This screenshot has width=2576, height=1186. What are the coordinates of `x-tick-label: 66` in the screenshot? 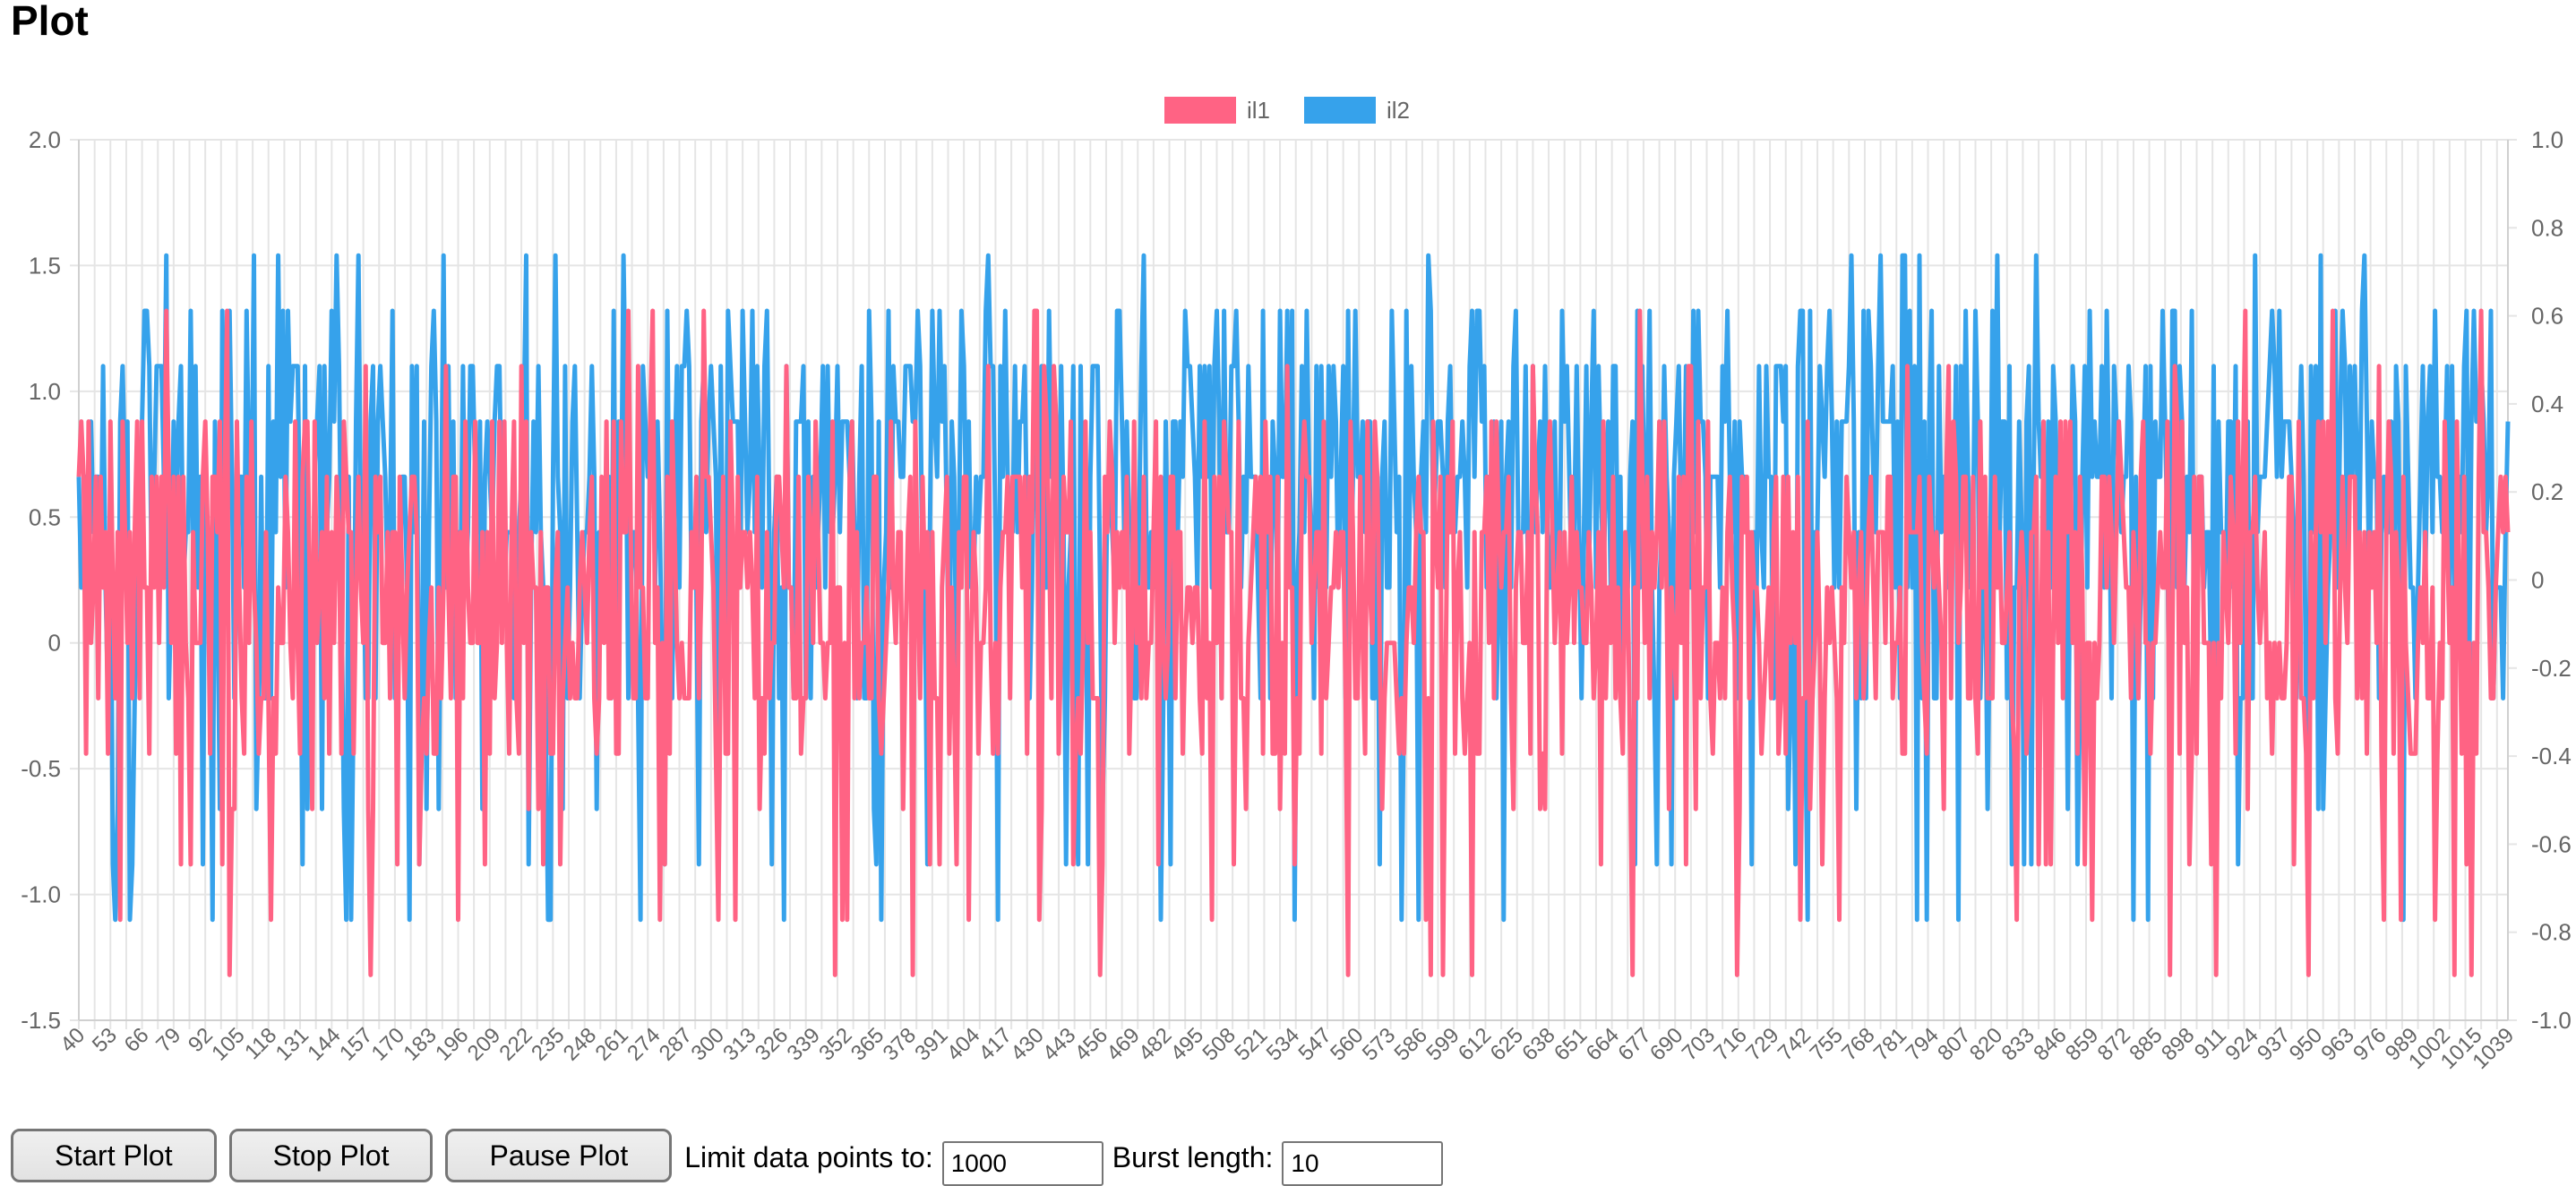 It's located at (137, 1040).